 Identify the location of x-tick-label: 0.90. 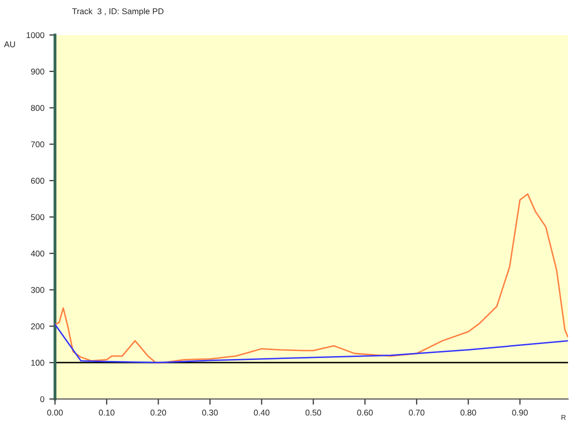
(520, 413).